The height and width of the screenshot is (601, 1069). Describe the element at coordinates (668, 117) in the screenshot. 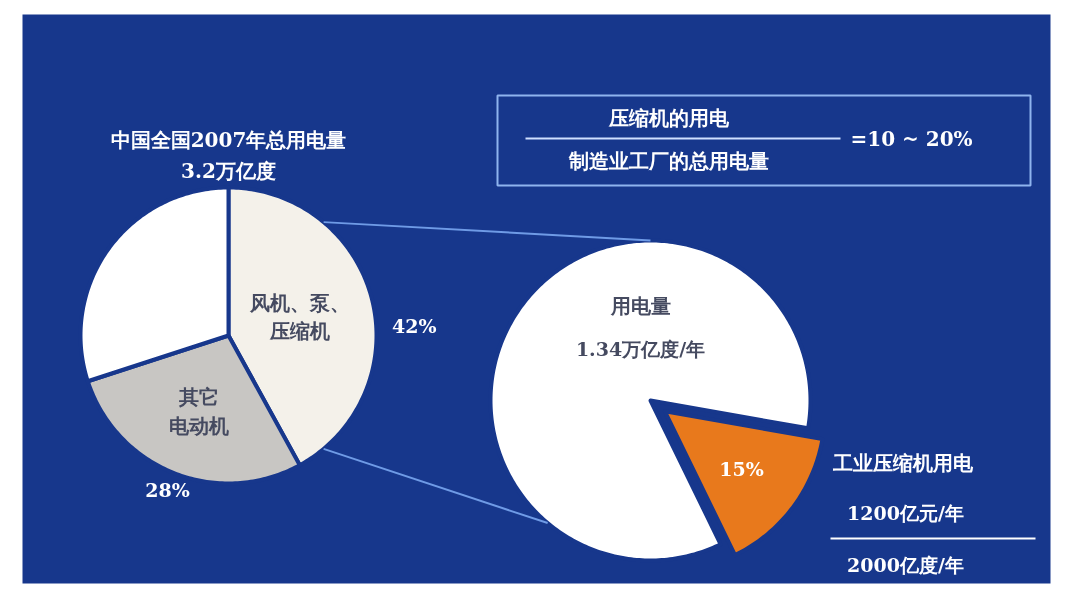

I see `text: 压缩机的用电` at that location.